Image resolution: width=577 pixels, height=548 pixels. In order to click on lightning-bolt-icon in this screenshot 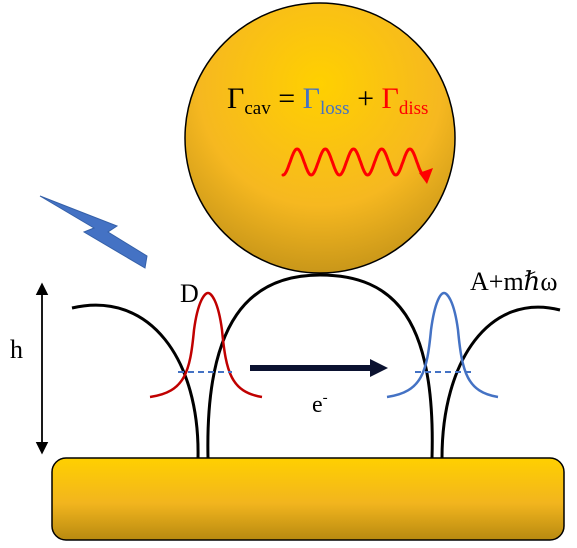, I will do `click(93, 232)`.